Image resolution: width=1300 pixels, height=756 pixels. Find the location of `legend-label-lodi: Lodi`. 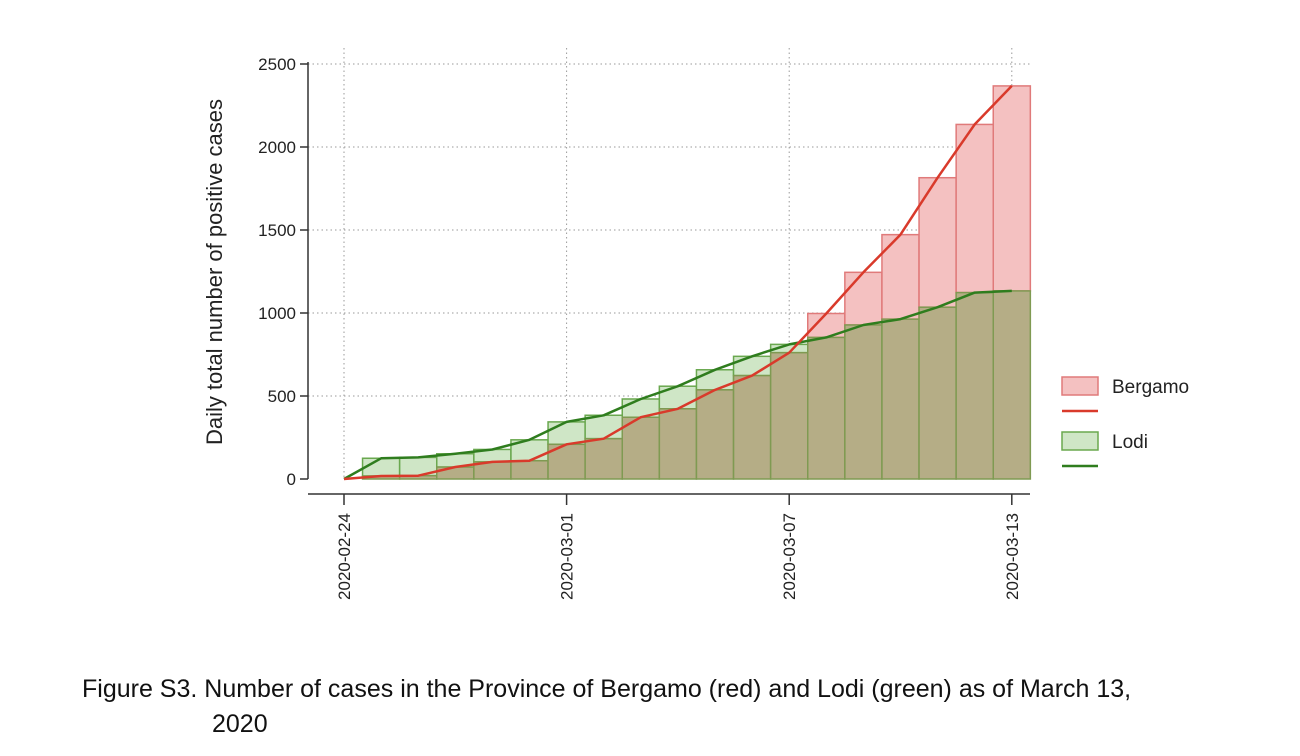

legend-label-lodi: Lodi is located at coordinates (1130, 442).